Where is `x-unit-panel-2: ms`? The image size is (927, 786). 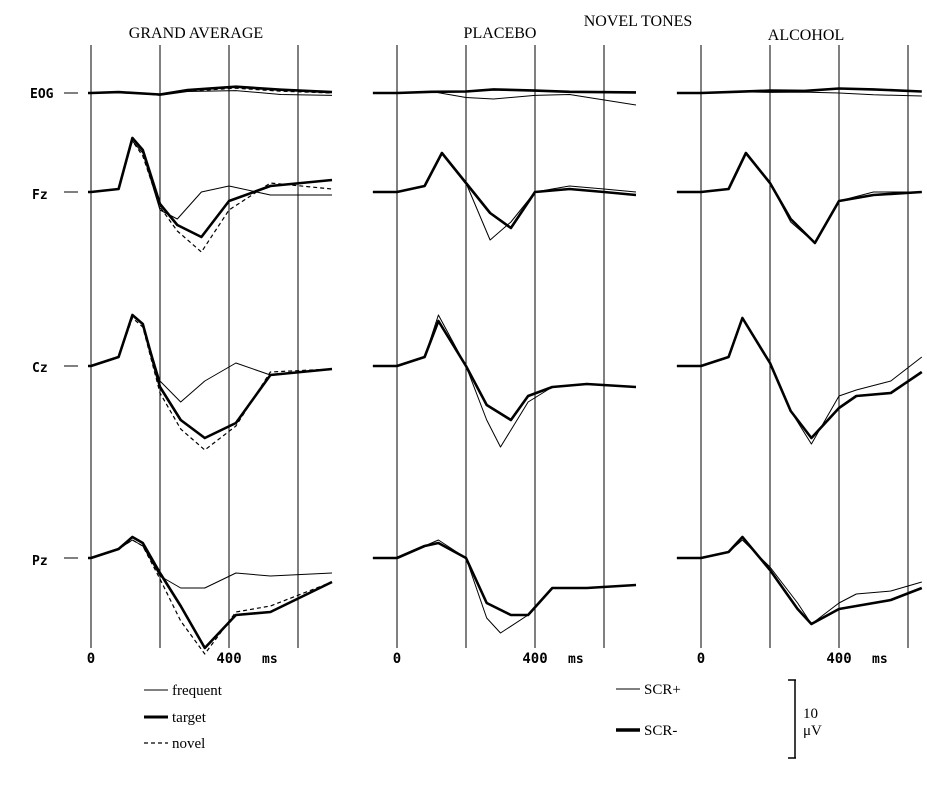 x-unit-panel-2: ms is located at coordinates (576, 659).